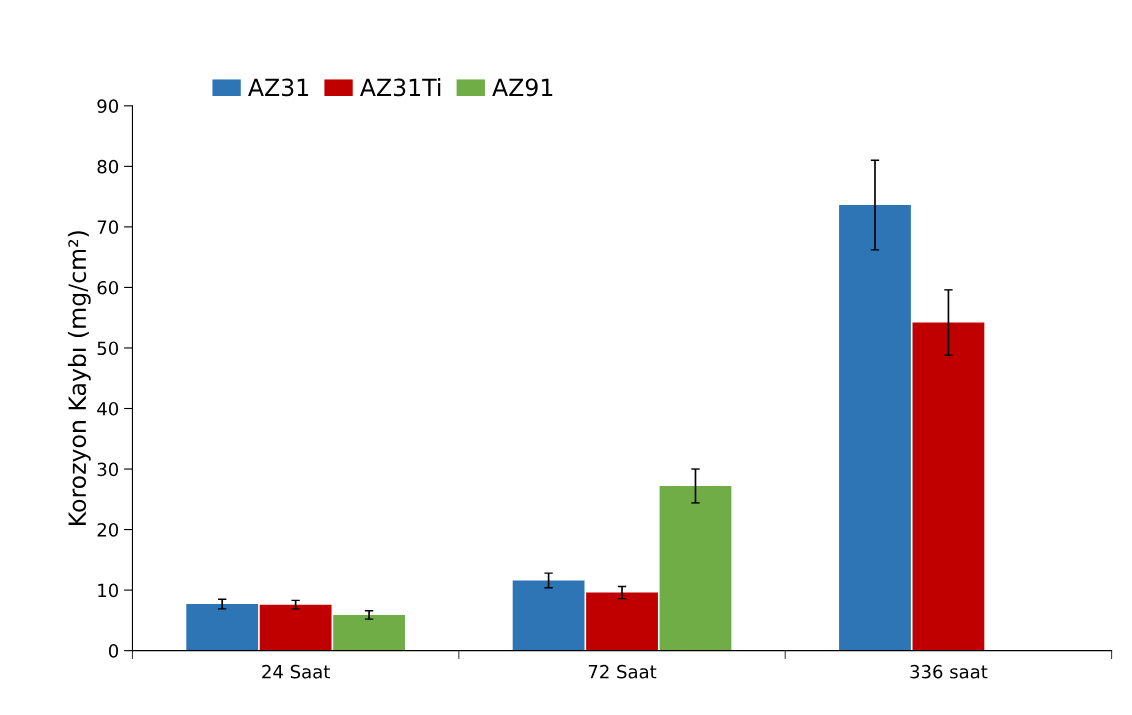  I want to click on legend-label: AZ31, so click(278, 87).